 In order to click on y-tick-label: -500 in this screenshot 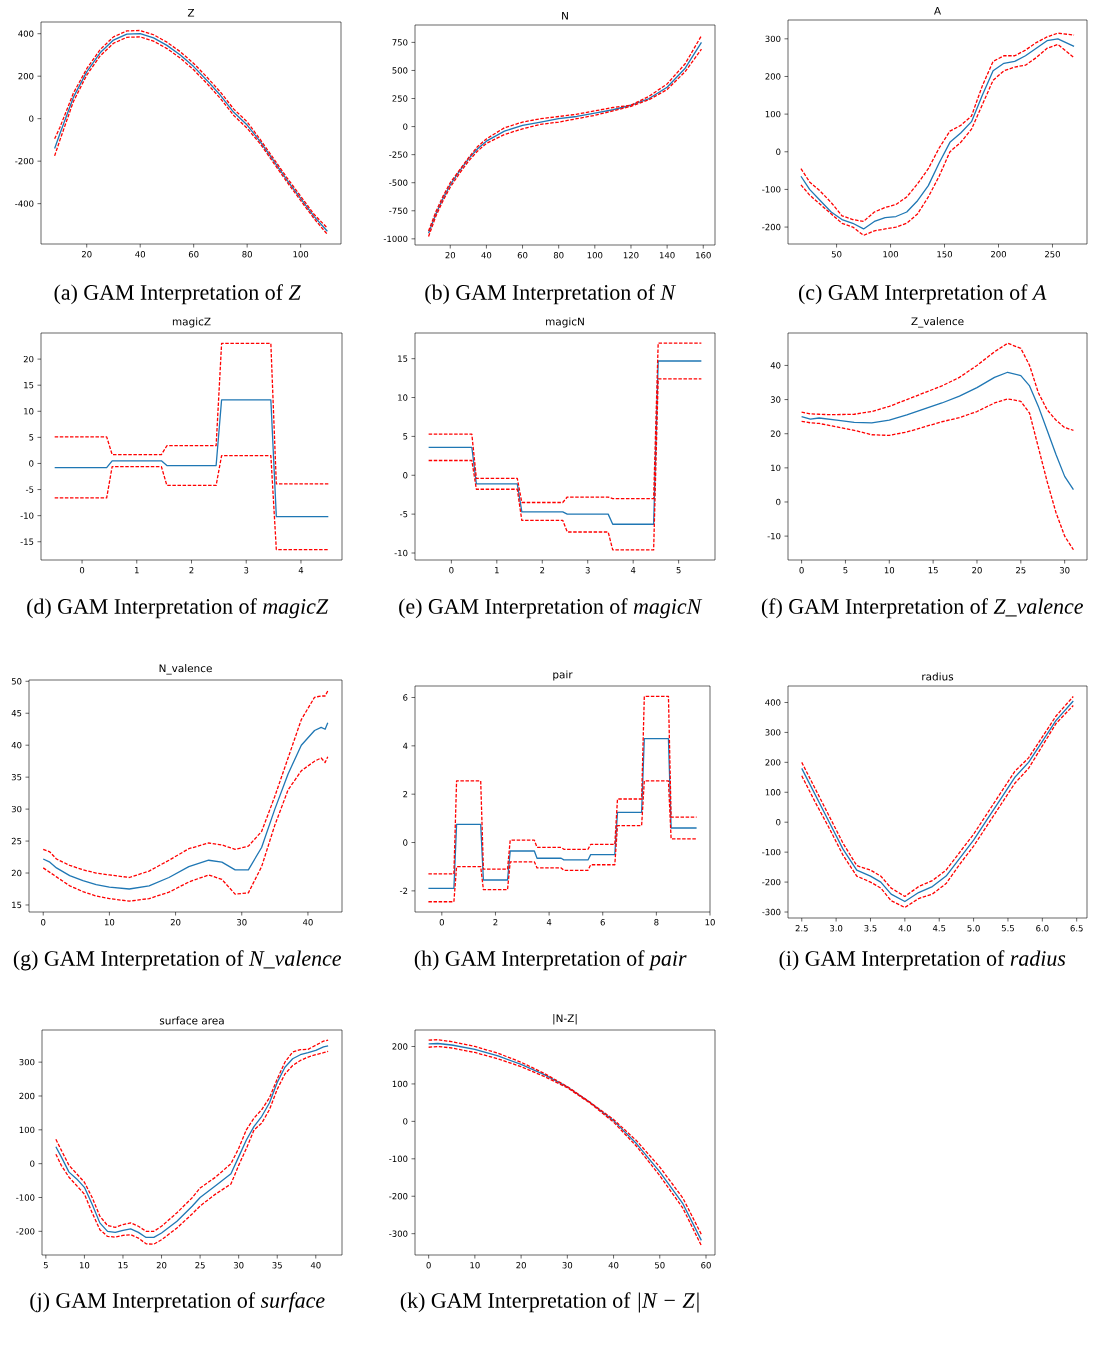, I will do `click(398, 182)`.